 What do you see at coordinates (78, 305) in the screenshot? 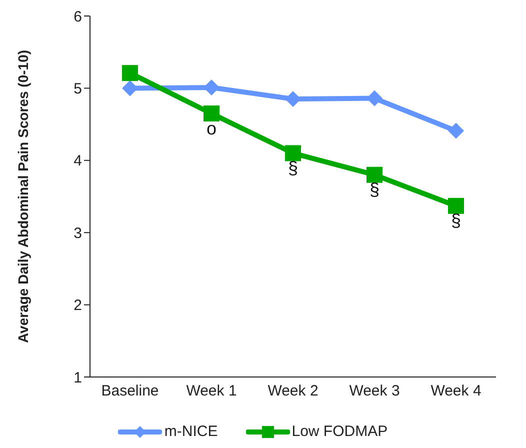
I see `y-tick-label: 2` at bounding box center [78, 305].